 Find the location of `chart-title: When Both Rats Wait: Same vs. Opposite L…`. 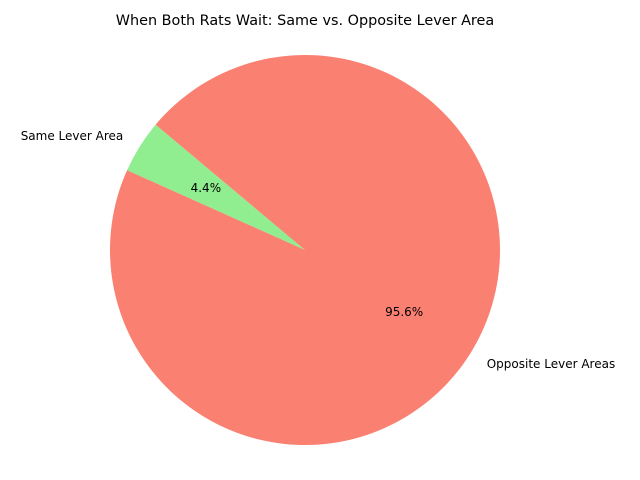

chart-title: When Both Rats Wait: Same vs. Opposite L… is located at coordinates (305, 21).